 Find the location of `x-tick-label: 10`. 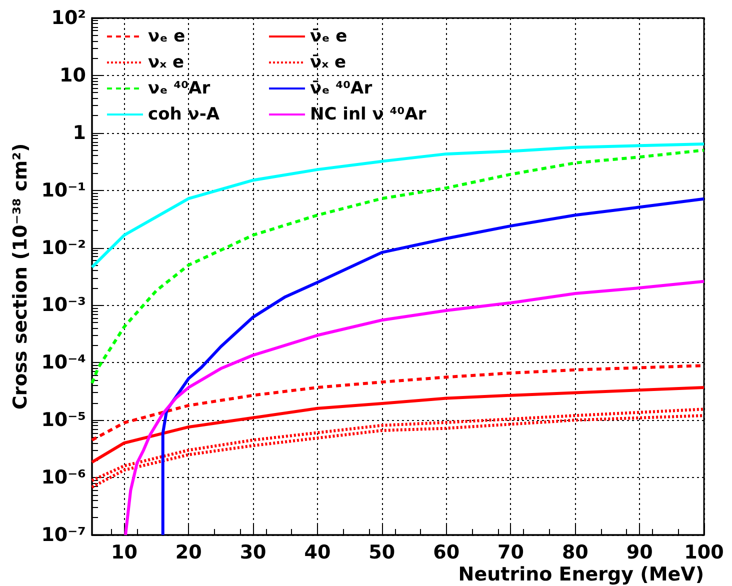

x-tick-label: 10 is located at coordinates (124, 553).